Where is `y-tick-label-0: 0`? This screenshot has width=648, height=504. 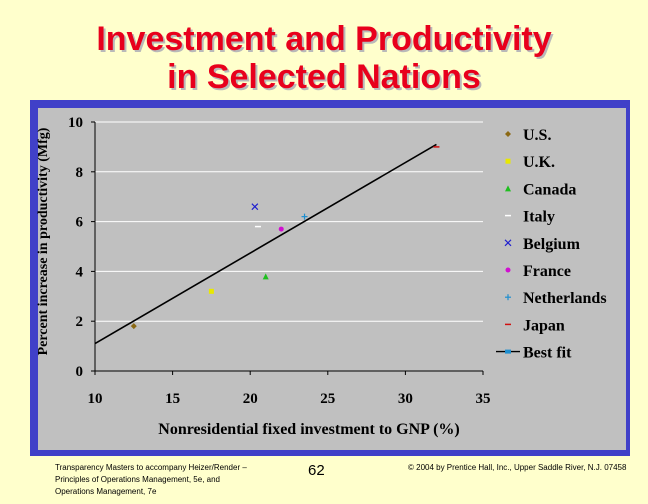
y-tick-label-0: 0 is located at coordinates (80, 372).